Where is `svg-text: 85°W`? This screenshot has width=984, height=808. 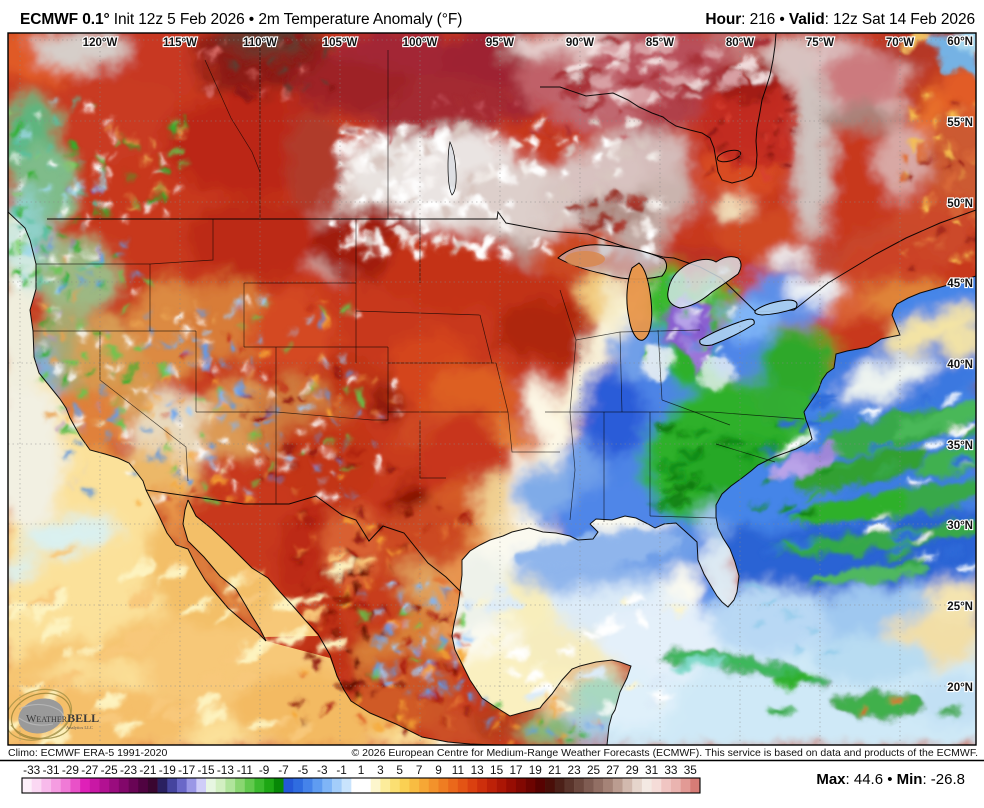
svg-text: 85°W is located at coordinates (660, 43).